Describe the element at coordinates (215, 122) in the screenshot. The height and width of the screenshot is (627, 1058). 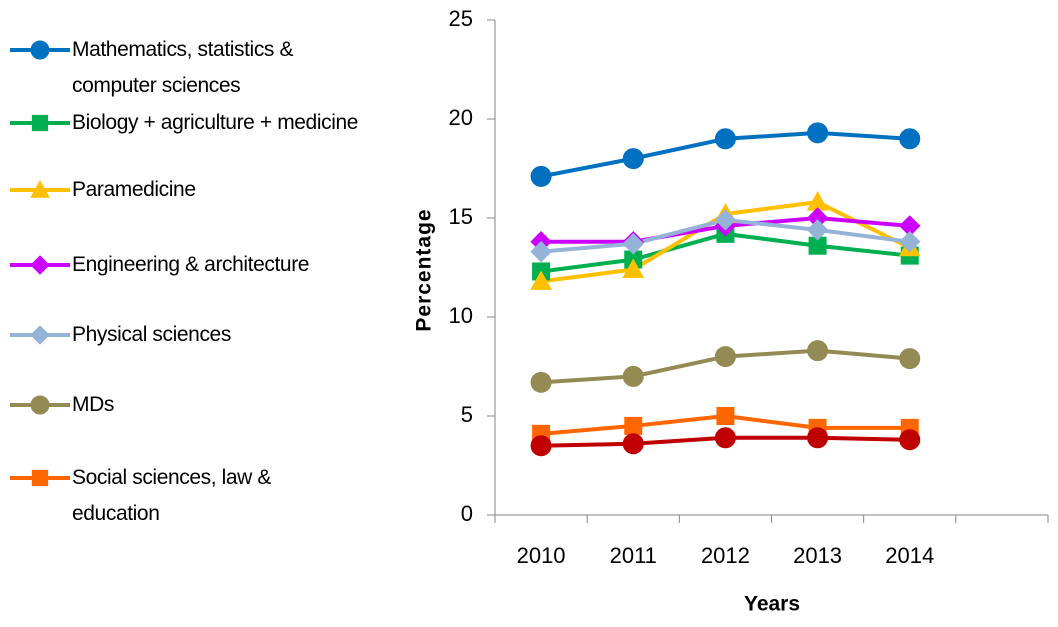
I see `legend-label: Biology + agriculture + medicine` at that location.